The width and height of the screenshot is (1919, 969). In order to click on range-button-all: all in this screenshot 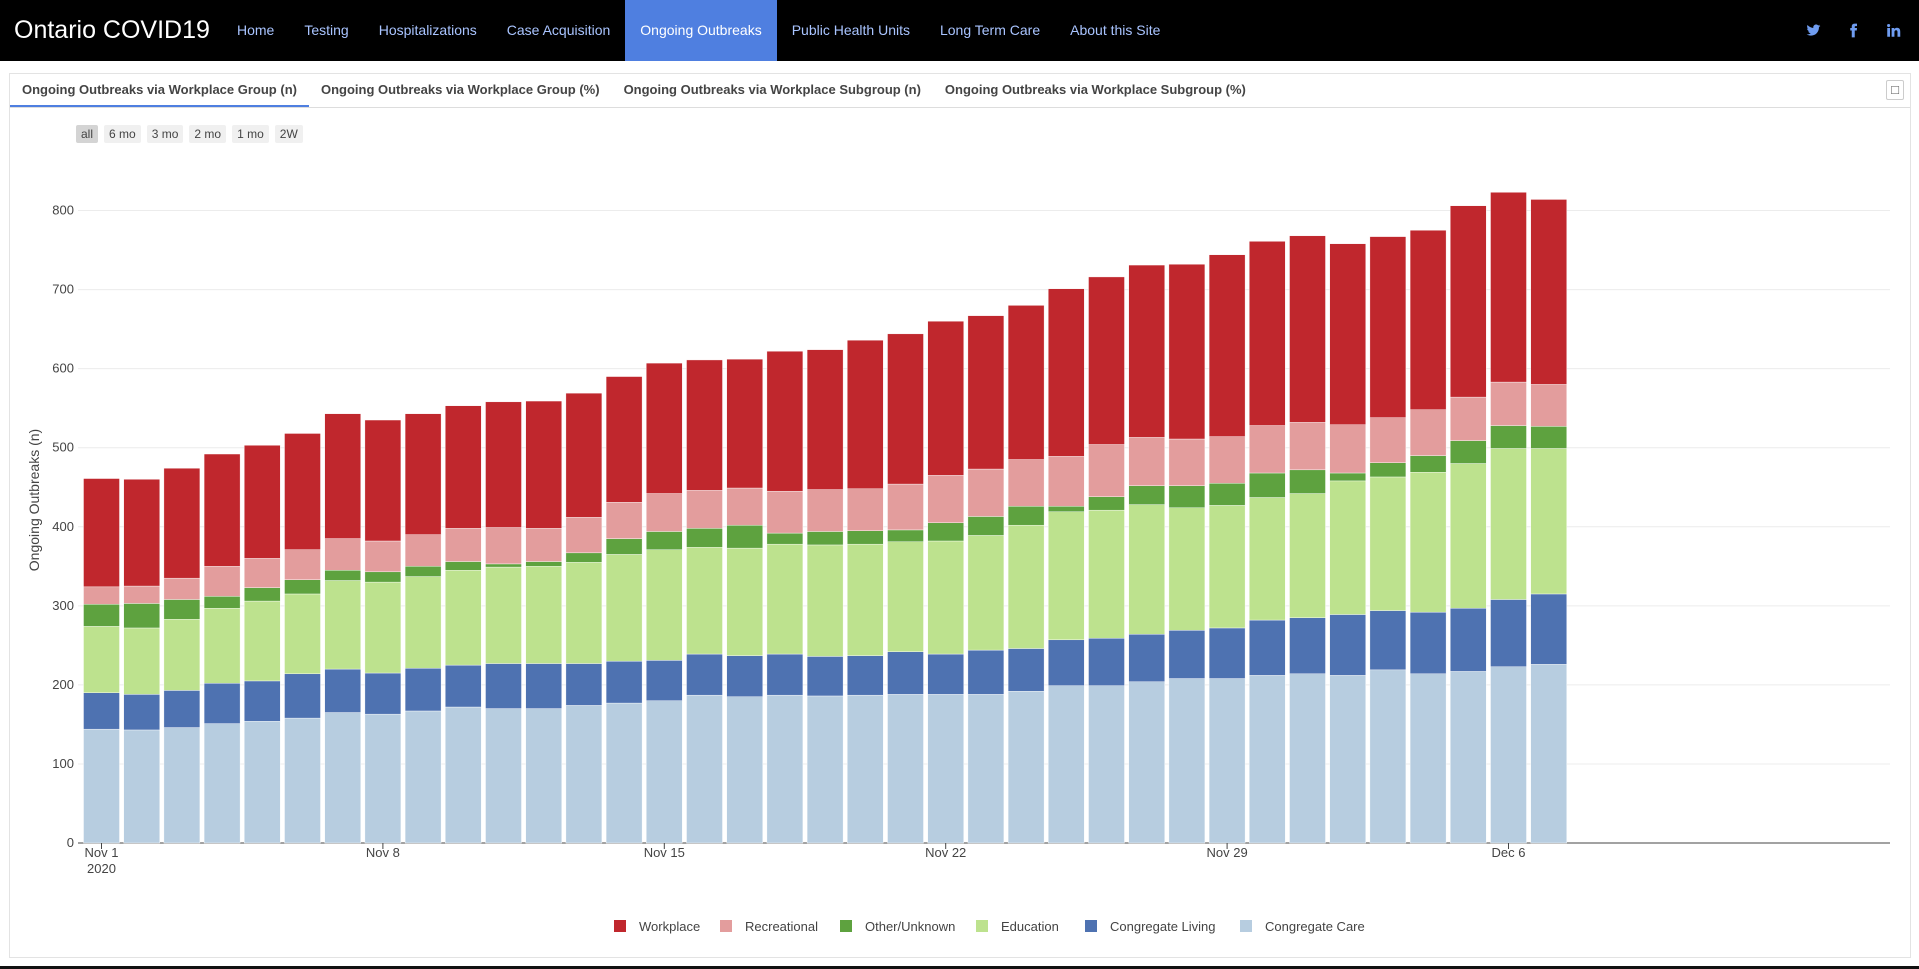, I will do `click(87, 134)`.